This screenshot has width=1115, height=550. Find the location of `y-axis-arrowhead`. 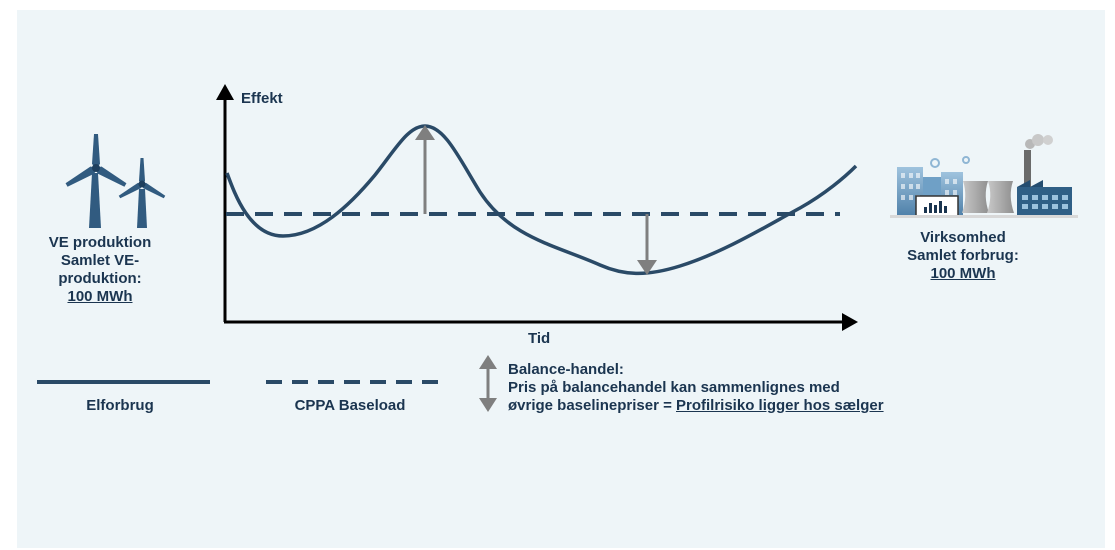

y-axis-arrowhead is located at coordinates (225, 92).